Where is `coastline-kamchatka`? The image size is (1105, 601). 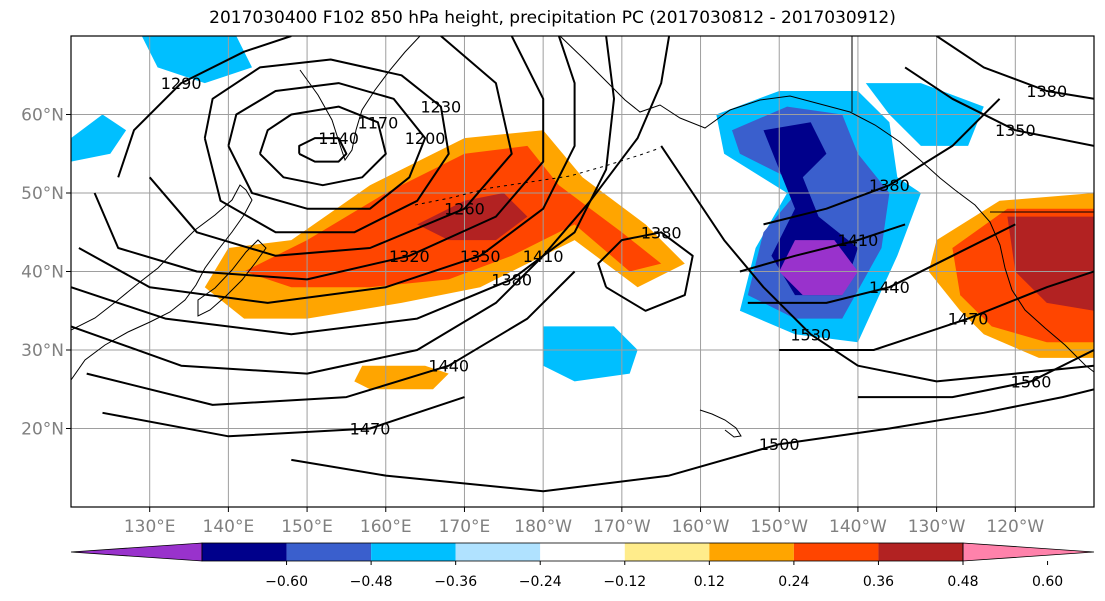 coastline-kamchatka is located at coordinates (360, 99).